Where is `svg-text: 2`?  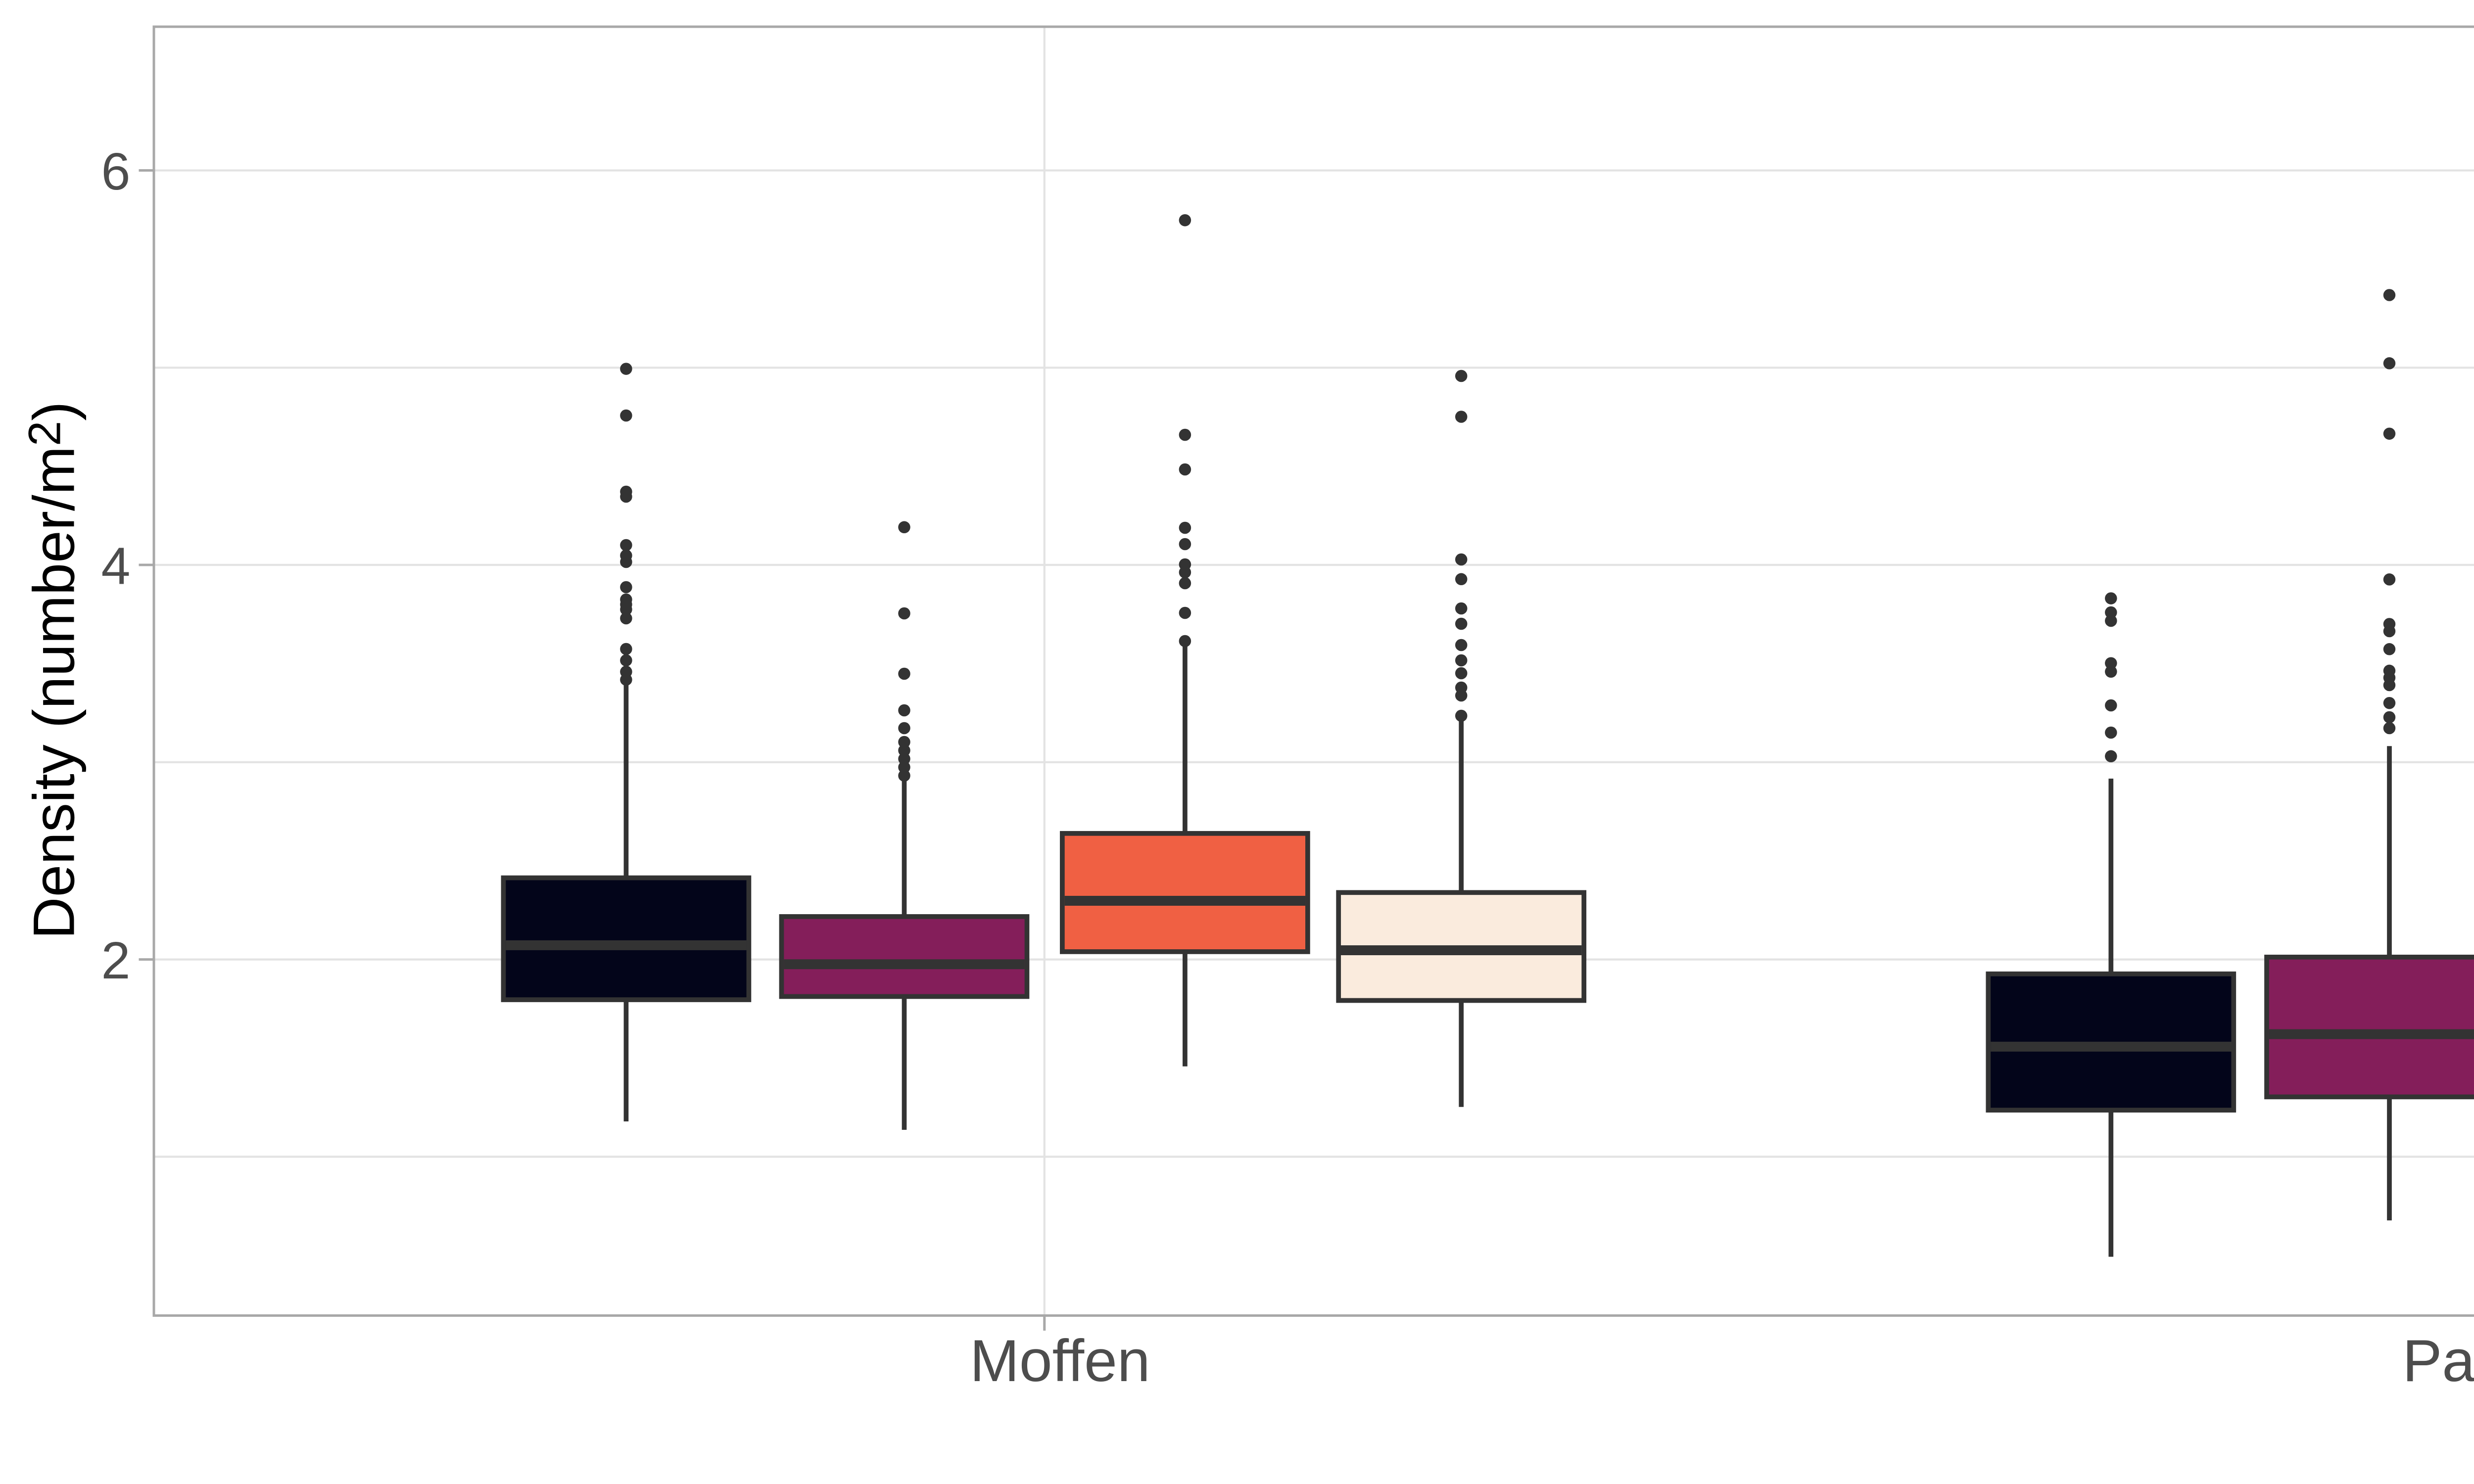
svg-text: 2 is located at coordinates (116, 960).